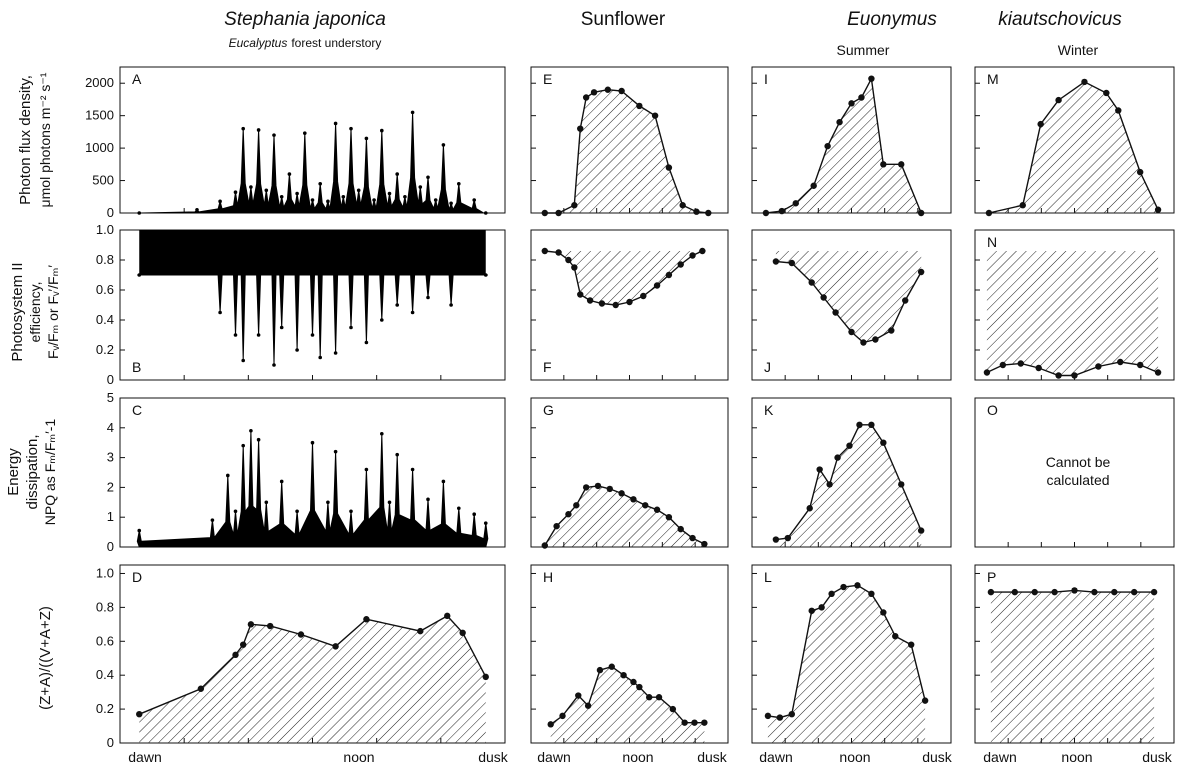  I want to click on panel-h: H, so click(629, 654).